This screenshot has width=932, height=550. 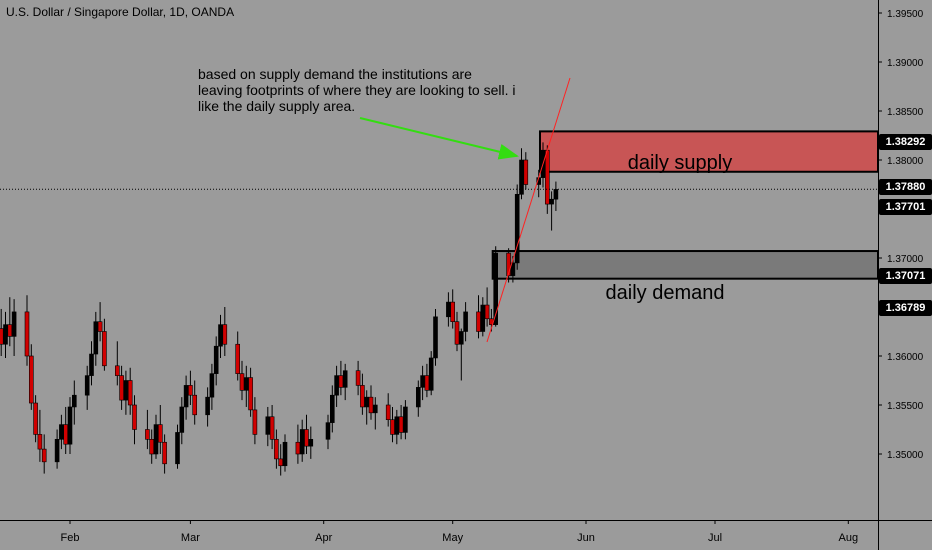 What do you see at coordinates (685, 265) in the screenshot?
I see `demand-zone` at bounding box center [685, 265].